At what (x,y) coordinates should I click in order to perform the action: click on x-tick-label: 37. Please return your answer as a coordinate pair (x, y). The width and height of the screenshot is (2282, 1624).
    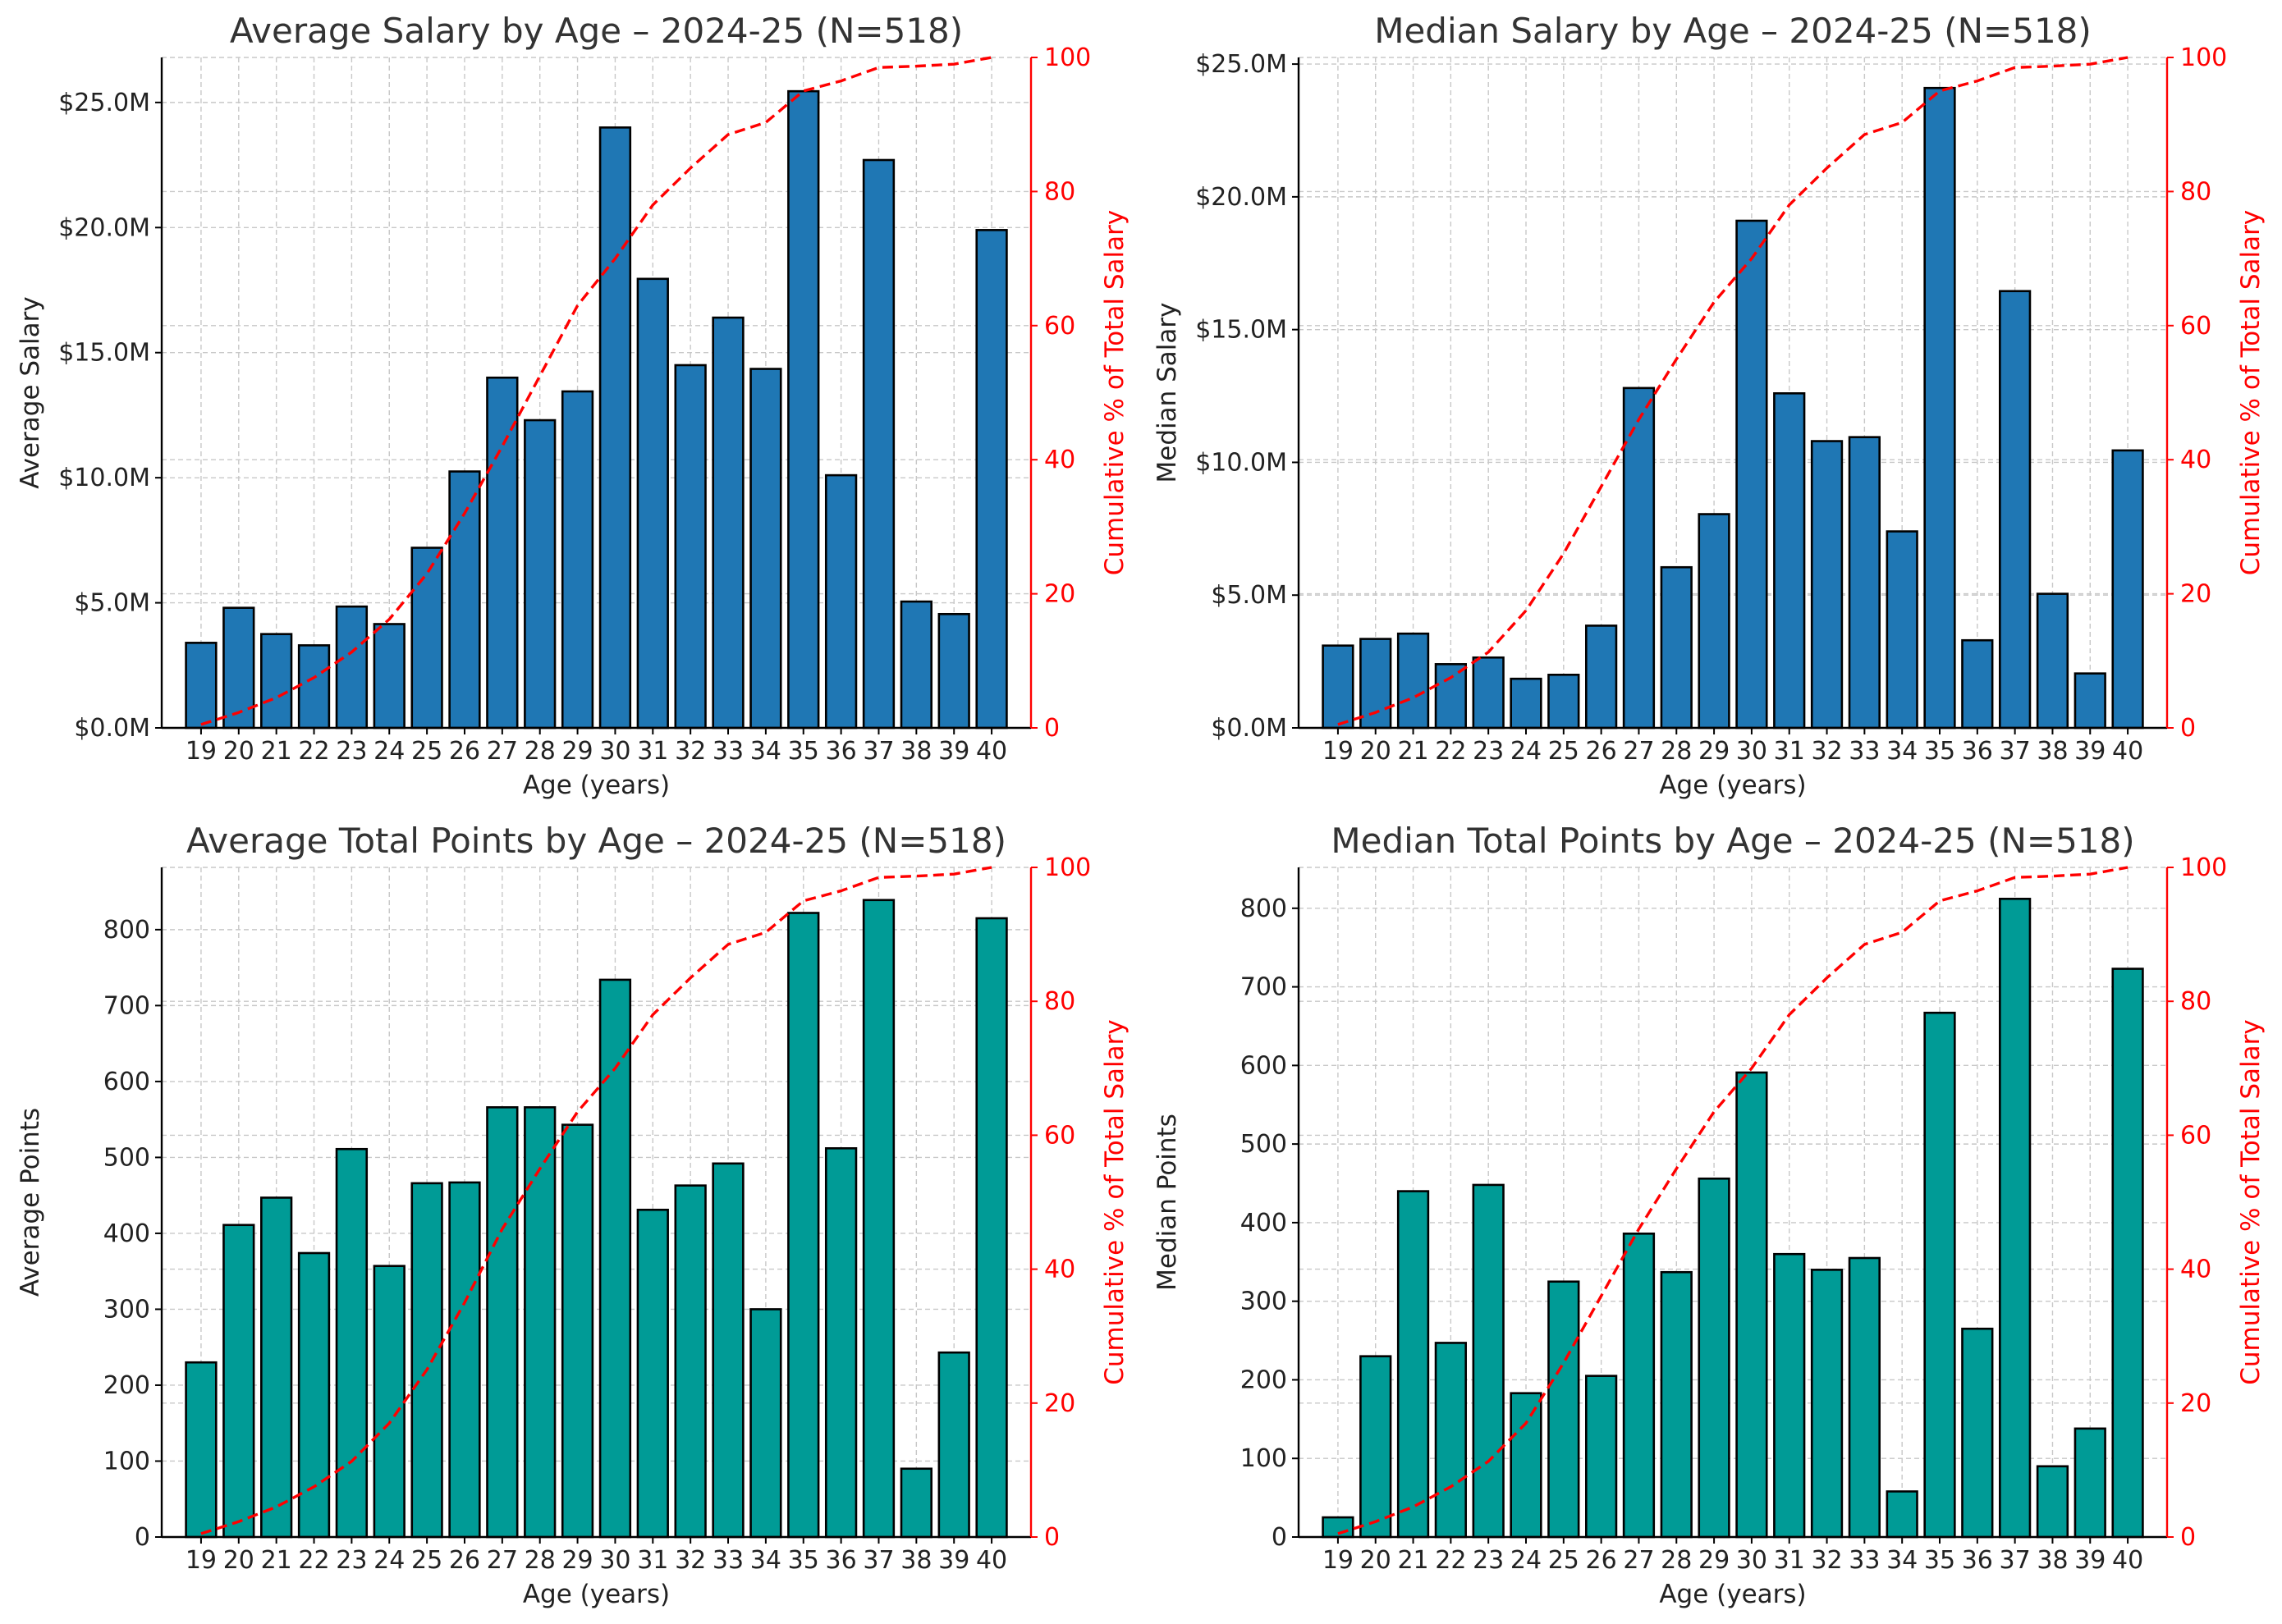
    Looking at the image, I should click on (2015, 751).